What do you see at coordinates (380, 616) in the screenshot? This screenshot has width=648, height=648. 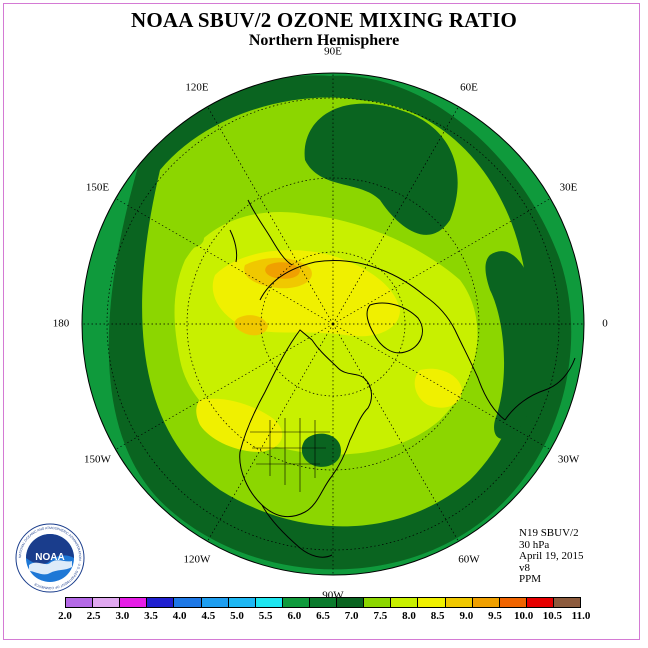 I see `color-scale-tick: 7.5` at bounding box center [380, 616].